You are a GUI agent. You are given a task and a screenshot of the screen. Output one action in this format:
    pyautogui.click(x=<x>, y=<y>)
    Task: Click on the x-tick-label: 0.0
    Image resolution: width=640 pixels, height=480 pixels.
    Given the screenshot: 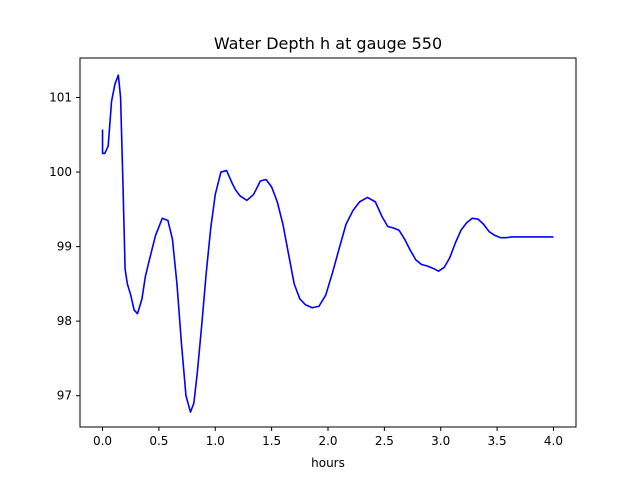 What is the action you would take?
    pyautogui.click(x=102, y=441)
    